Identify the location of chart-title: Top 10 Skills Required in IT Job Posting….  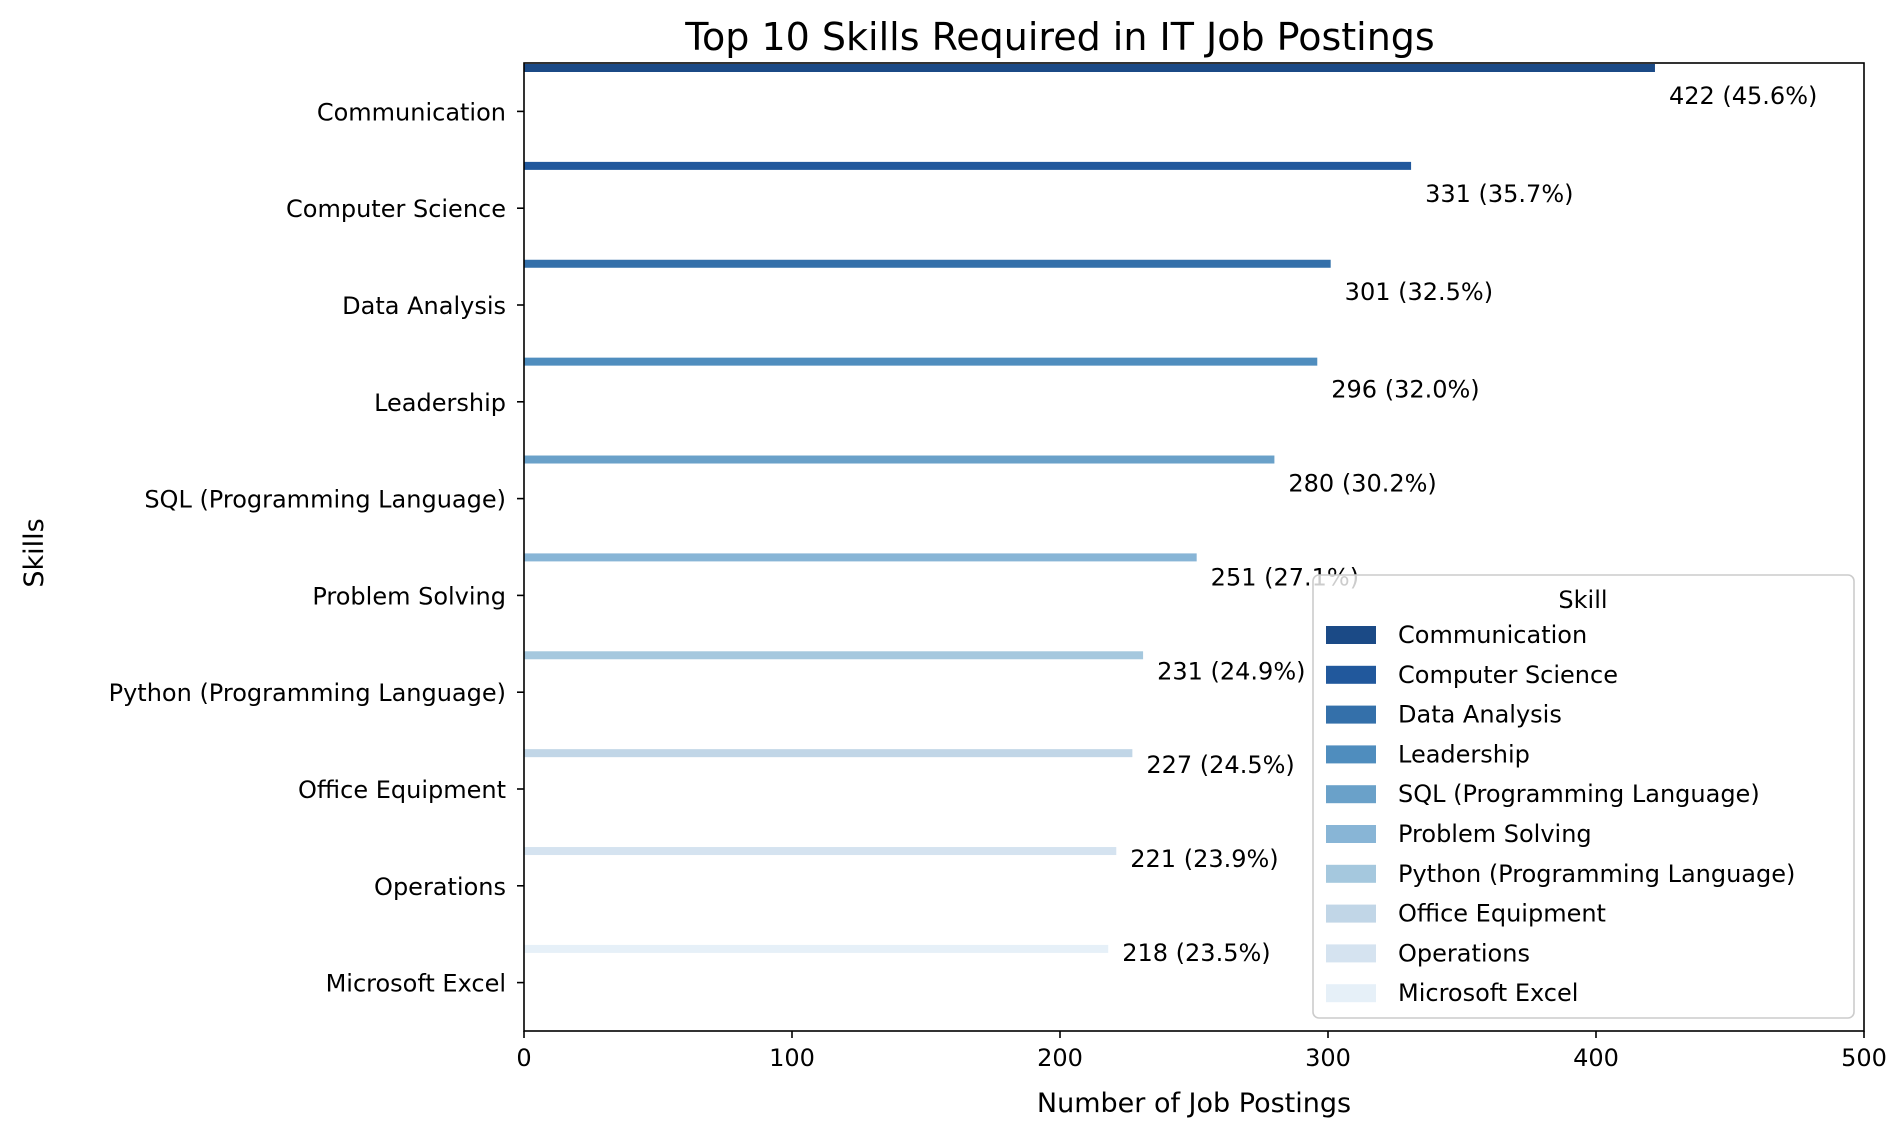
(1059, 37).